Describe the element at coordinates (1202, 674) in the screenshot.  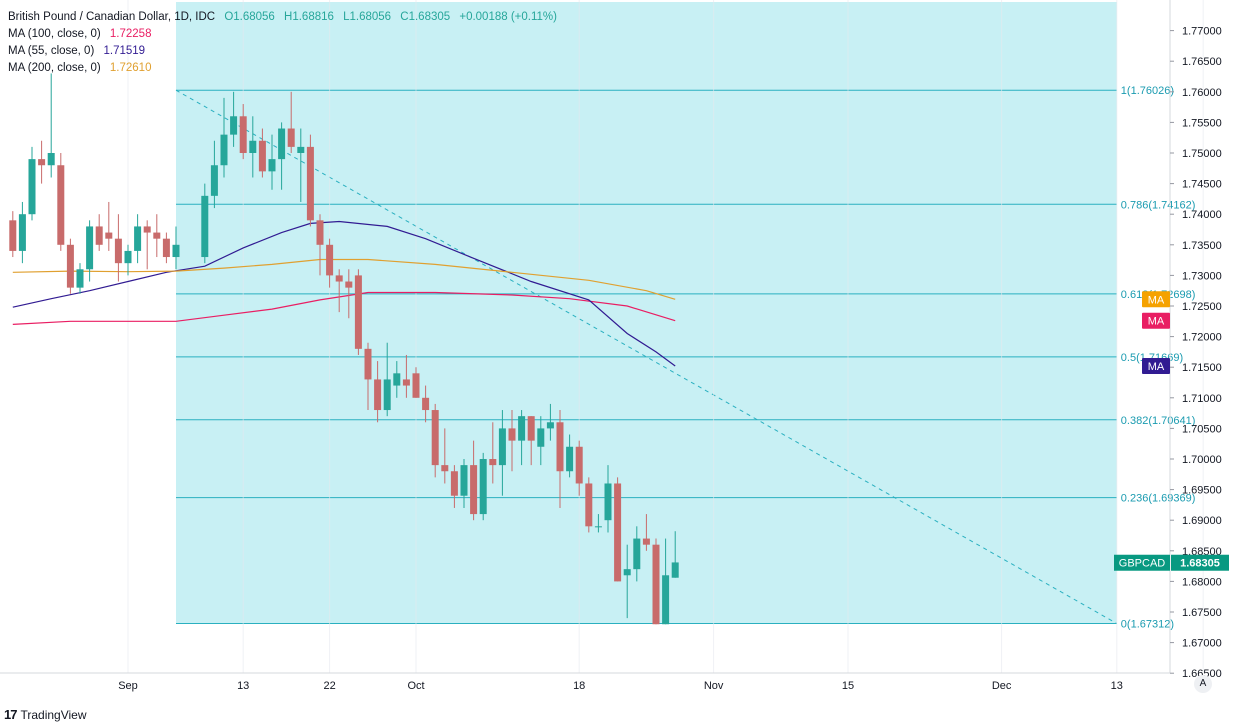
I see `price-tick-label: 1.66500` at that location.